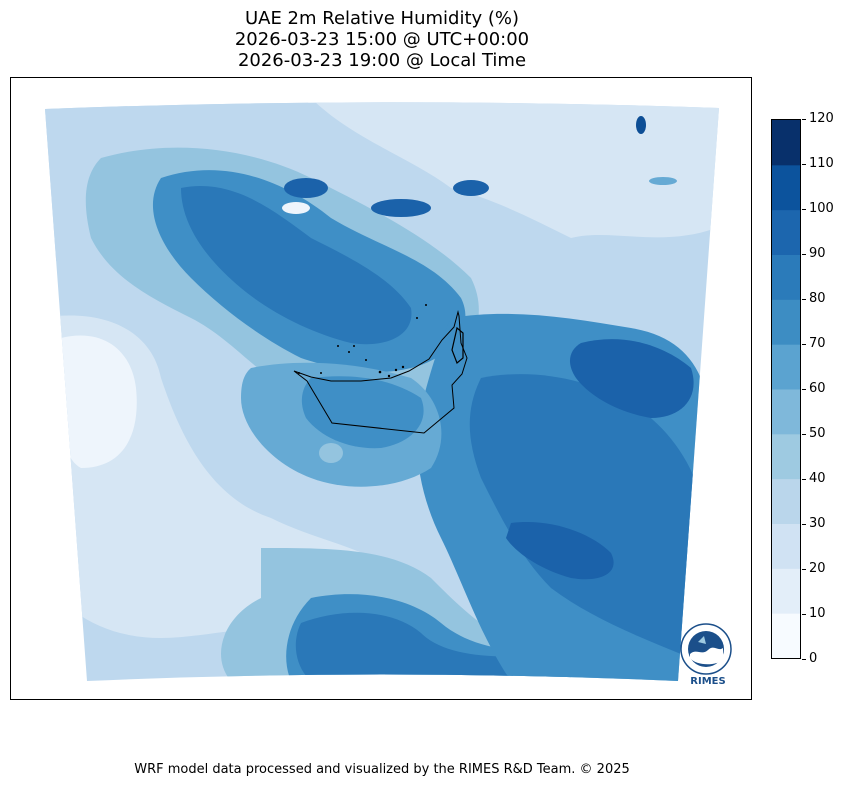 Image resolution: width=844 pixels, height=788 pixels. Describe the element at coordinates (362, 341) in the screenshot. I see `uae-islands` at that location.